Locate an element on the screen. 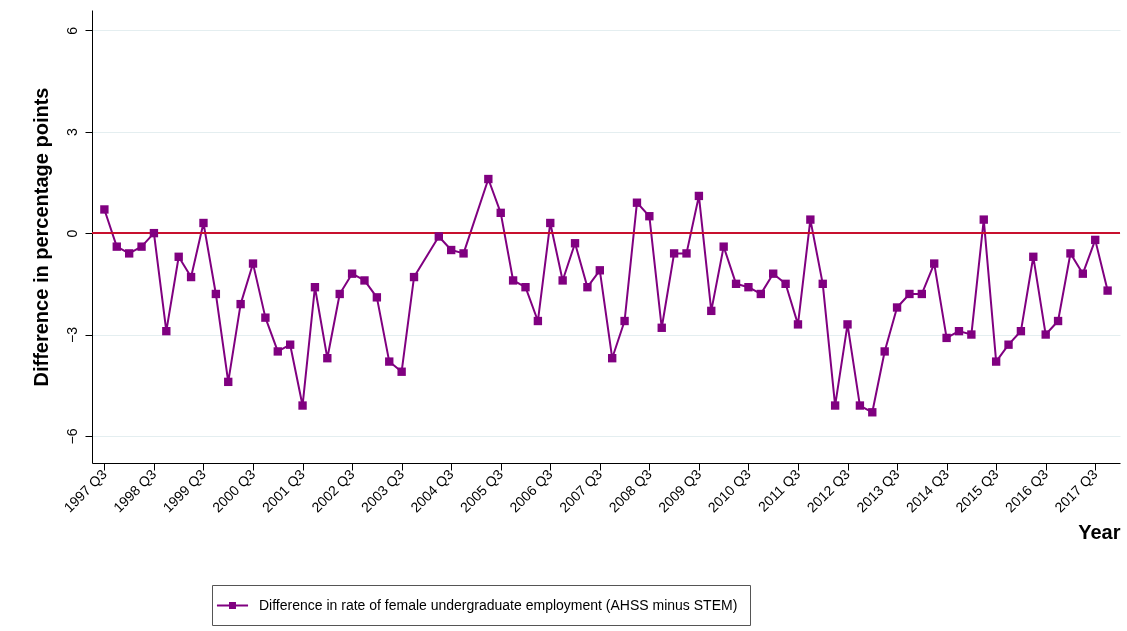  y-axis-title: Difference in percentage points is located at coordinates (40, 237).